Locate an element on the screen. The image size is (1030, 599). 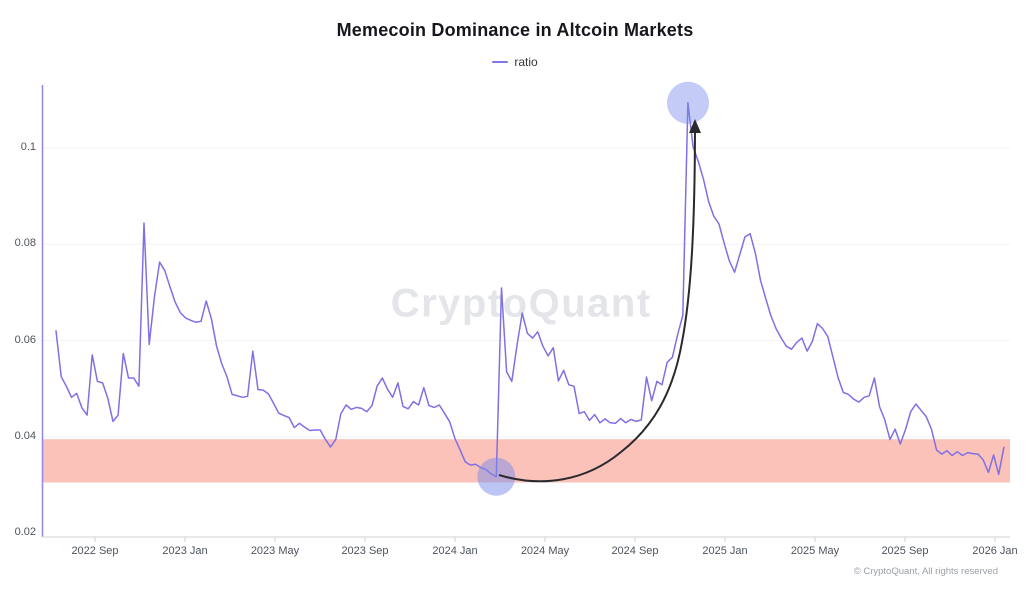
x-tick-label: 2023 Jan is located at coordinates (185, 551).